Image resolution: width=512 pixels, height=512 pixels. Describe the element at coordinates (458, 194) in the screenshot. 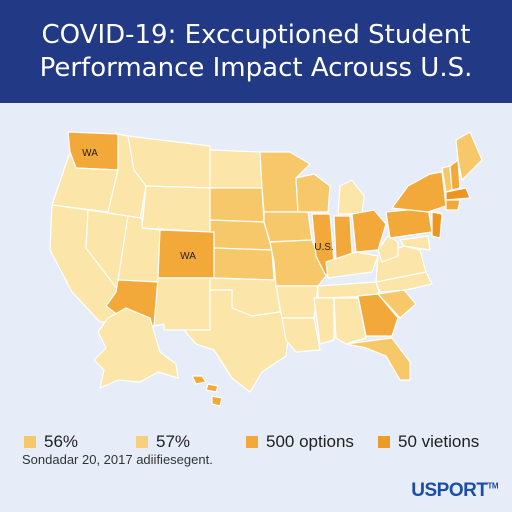

I see `state-massachusetts` at that location.